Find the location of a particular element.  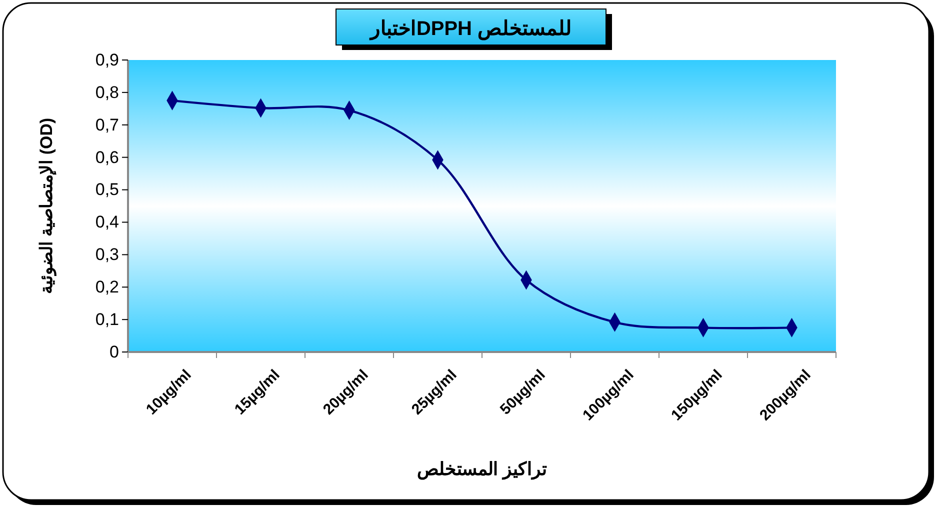

x-axis-title: تراكيز المستخلص is located at coordinates (482, 469).